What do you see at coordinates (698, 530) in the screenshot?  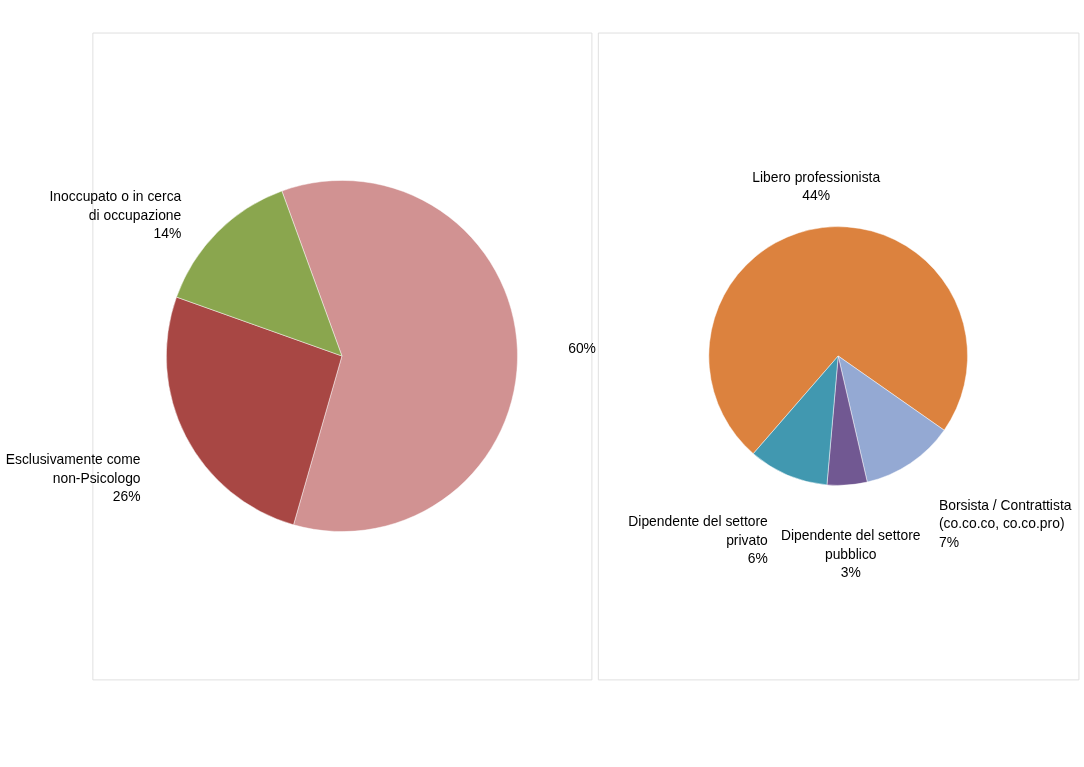 I see `slice-label: Dipendente del settore privato` at bounding box center [698, 530].